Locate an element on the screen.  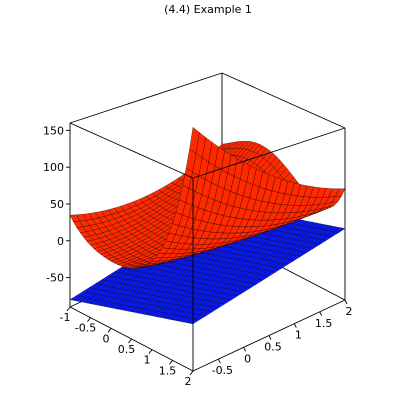
y-tick-label: -0.5 is located at coordinates (222, 370).